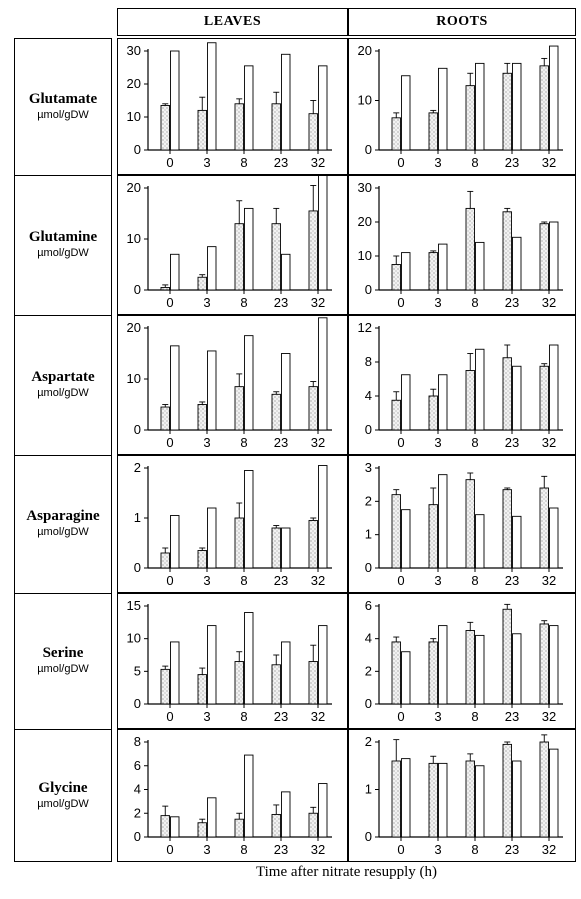 The height and width of the screenshot is (899, 581). What do you see at coordinates (232, 22) in the screenshot?
I see `leaves-header: LEAVES` at bounding box center [232, 22].